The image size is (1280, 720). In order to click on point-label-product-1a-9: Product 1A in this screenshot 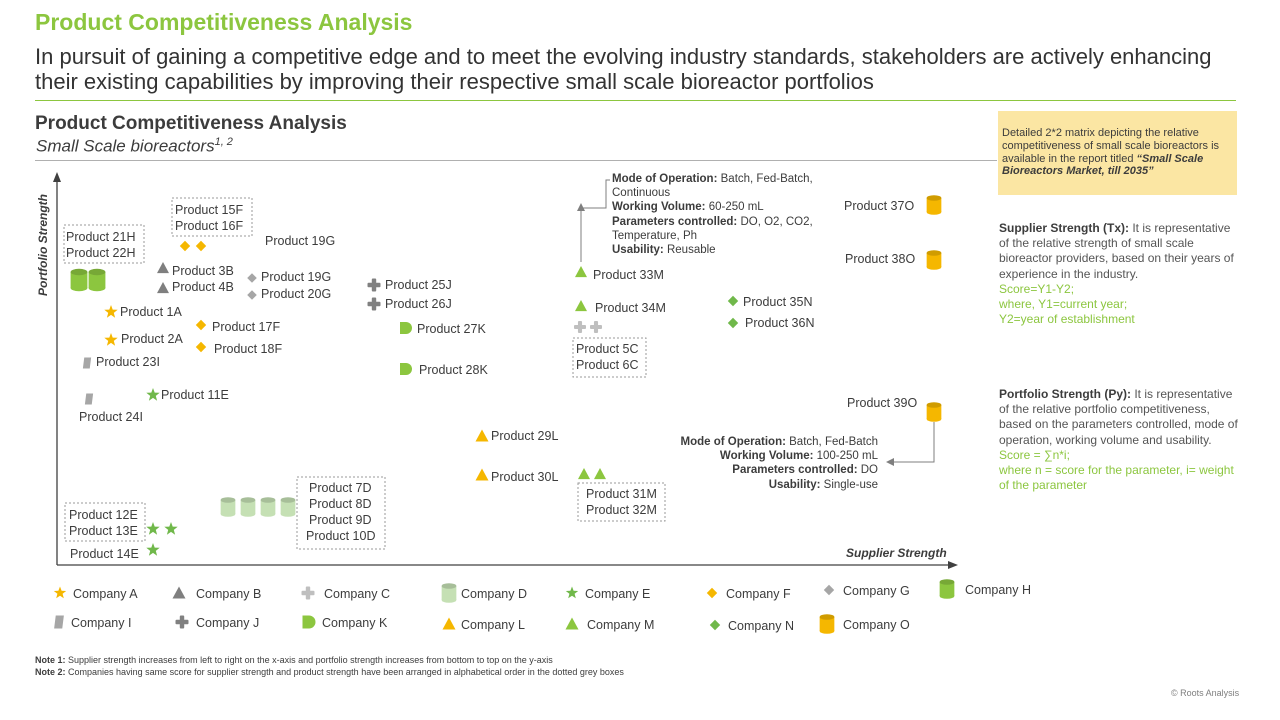, I will do `click(151, 312)`.